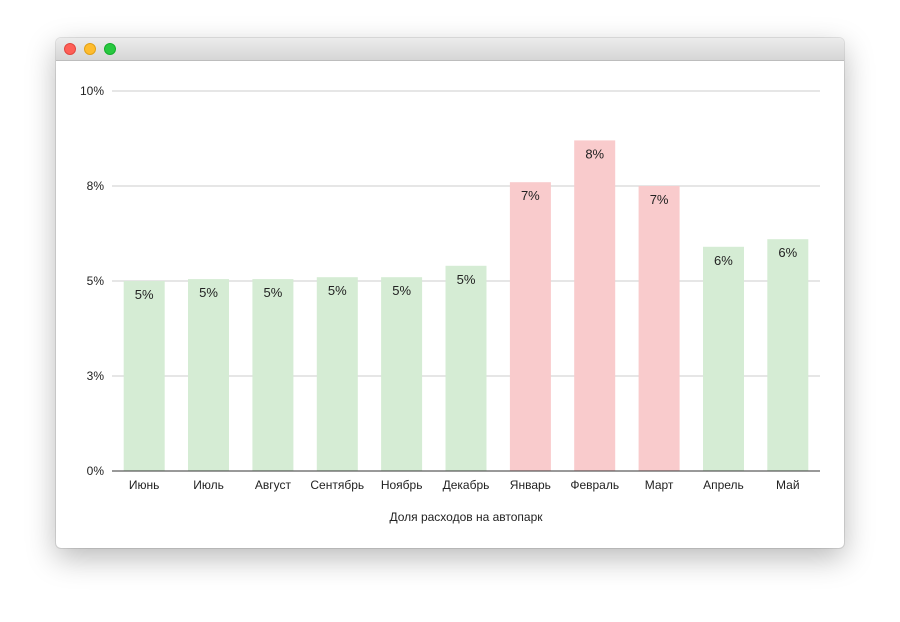 This screenshot has height=622, width=900. What do you see at coordinates (70, 49) in the screenshot?
I see `close-icon` at bounding box center [70, 49].